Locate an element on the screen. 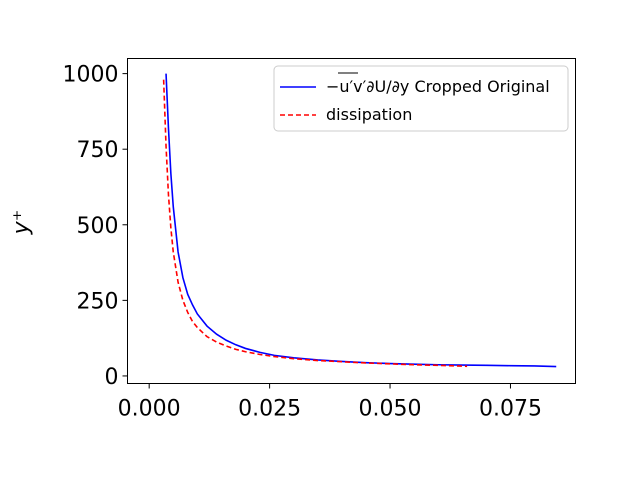  x-axis-ticks: 0.000 0.025 0.050 0.075 is located at coordinates (330, 402).